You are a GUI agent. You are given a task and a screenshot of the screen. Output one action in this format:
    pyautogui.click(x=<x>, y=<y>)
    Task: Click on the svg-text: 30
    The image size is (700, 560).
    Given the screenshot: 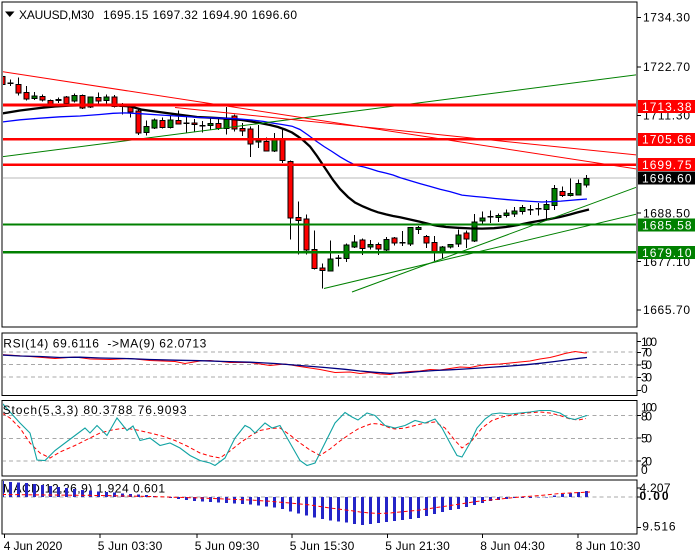 What is the action you would take?
    pyautogui.click(x=646, y=378)
    